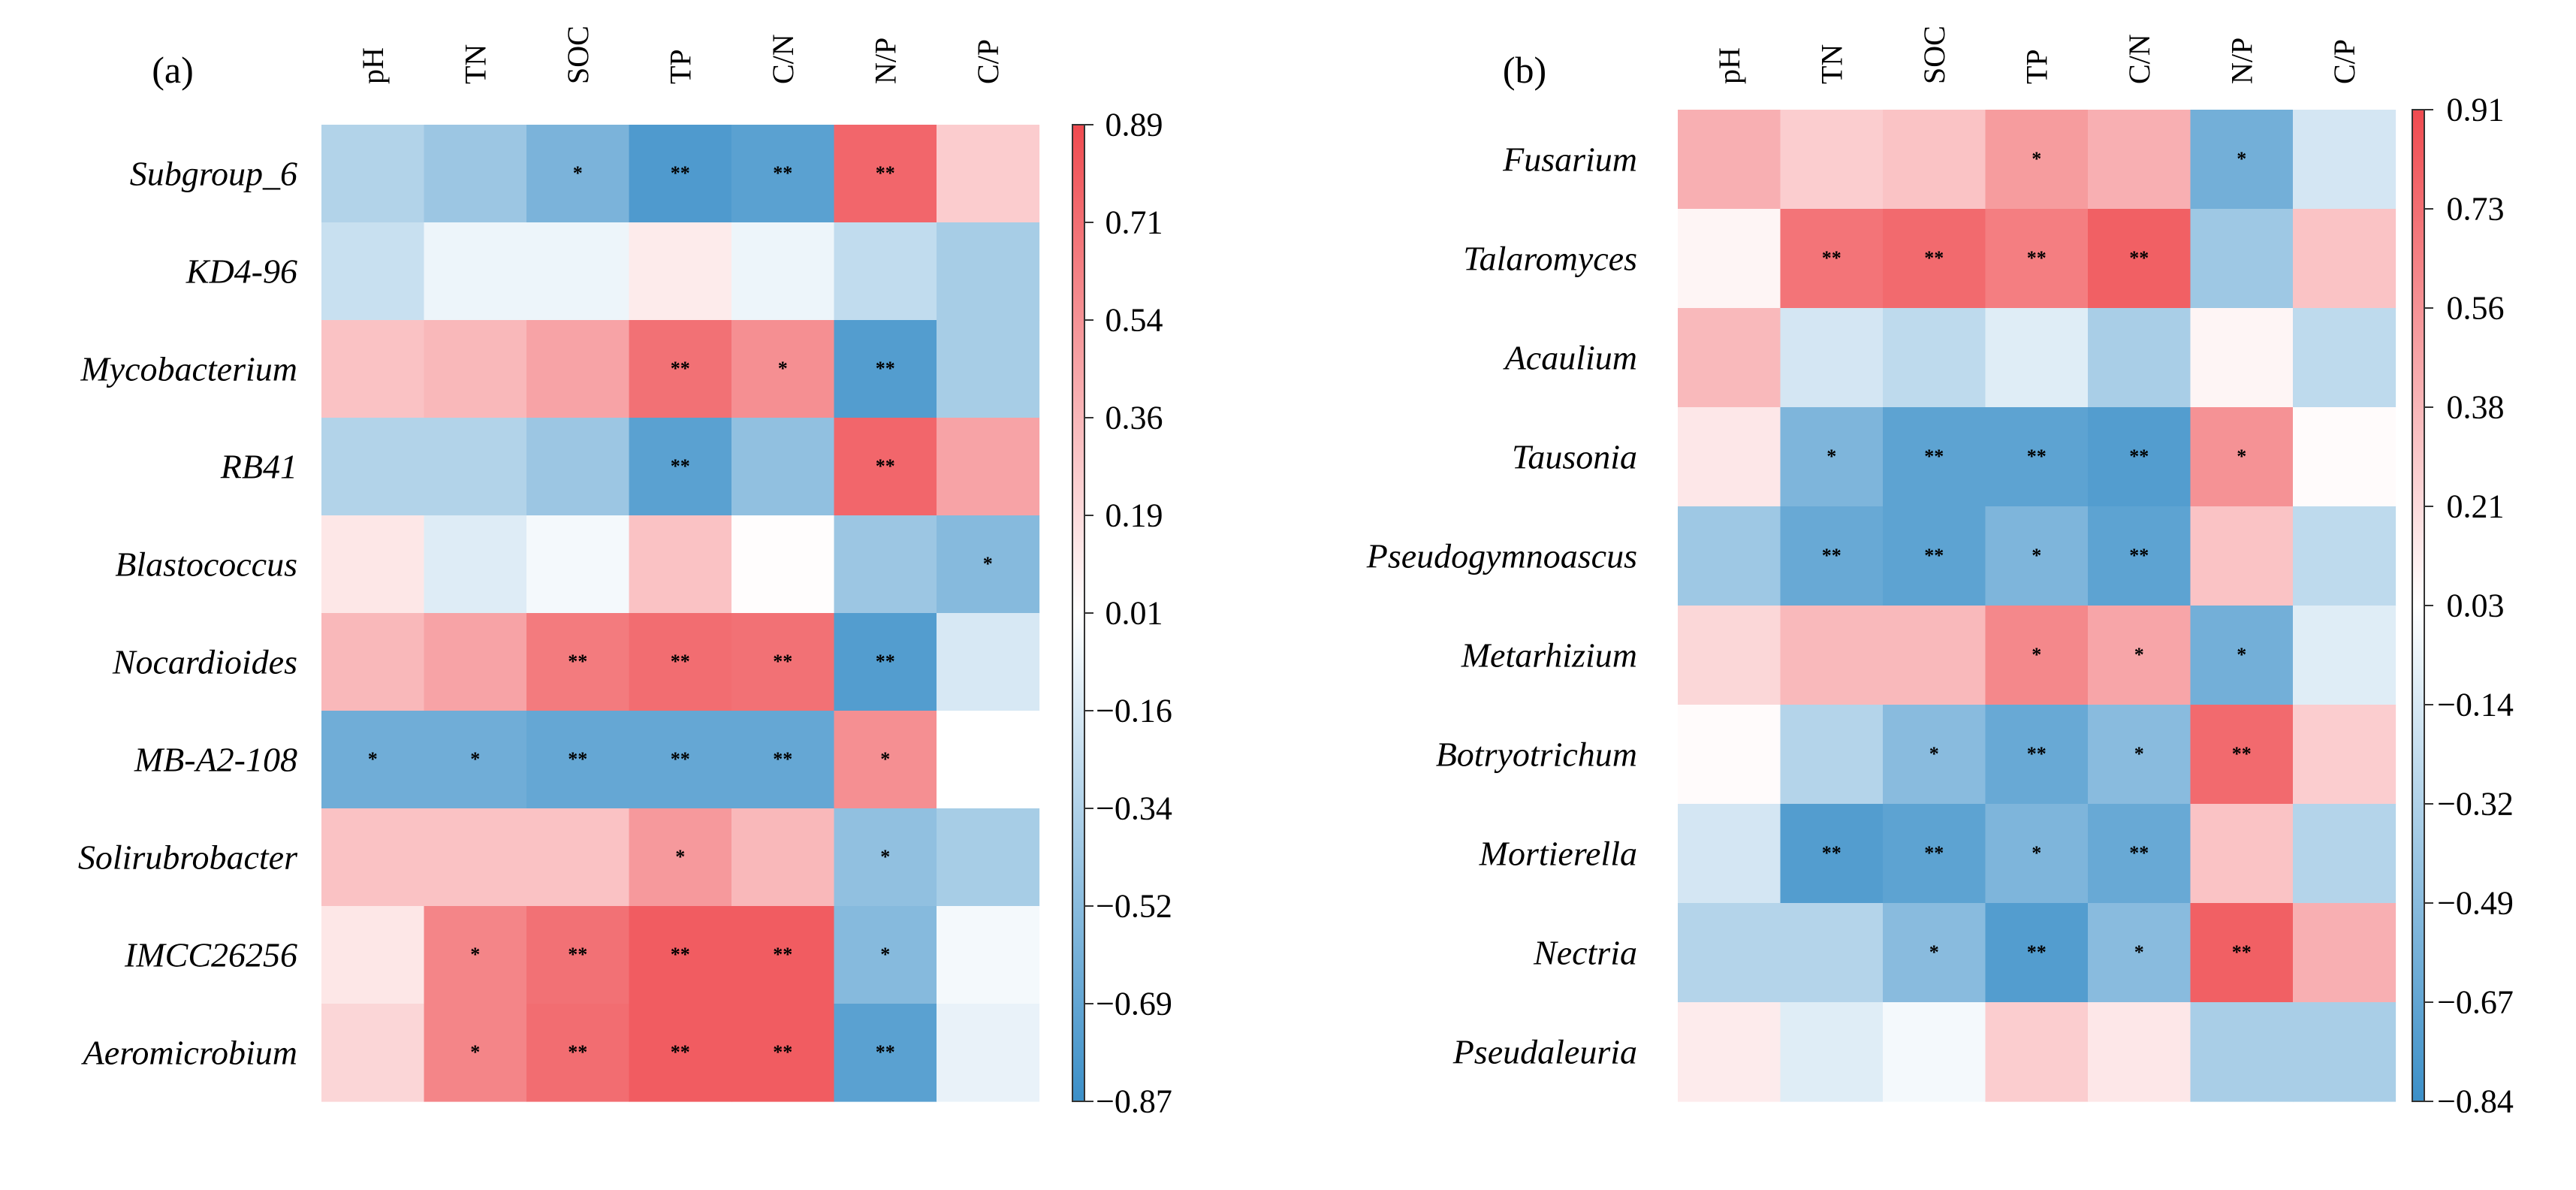  I want to click on significance-mark-b-6-3: **, so click(2037, 754).